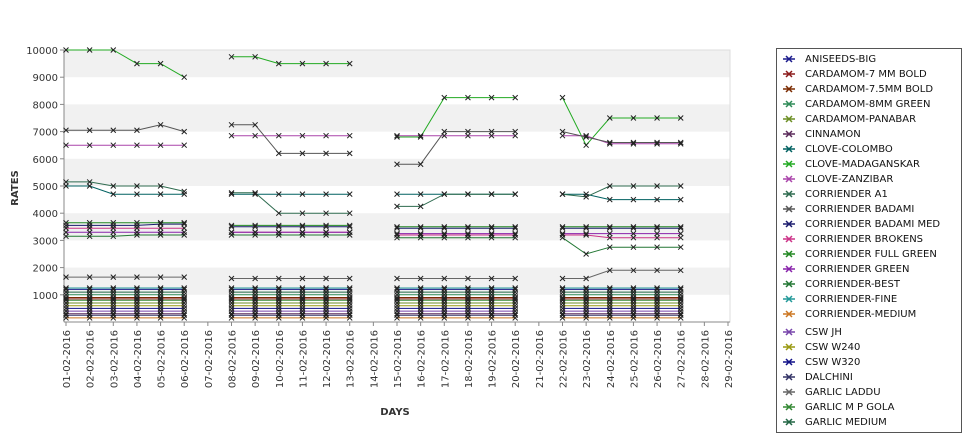  I want to click on x-tick-label: 07-02-2016, so click(209, 359).